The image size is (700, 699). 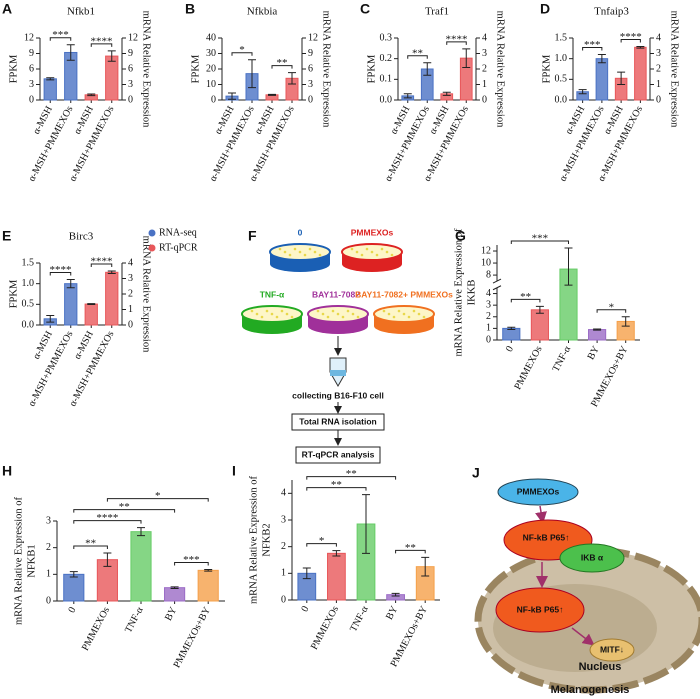 What do you see at coordinates (460, 236) in the screenshot?
I see `panel-letter: G` at bounding box center [460, 236].